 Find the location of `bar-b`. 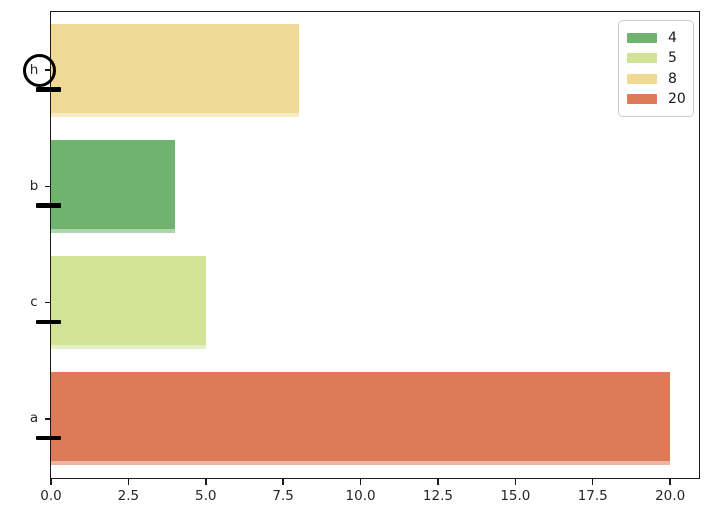

bar-b is located at coordinates (113, 186).